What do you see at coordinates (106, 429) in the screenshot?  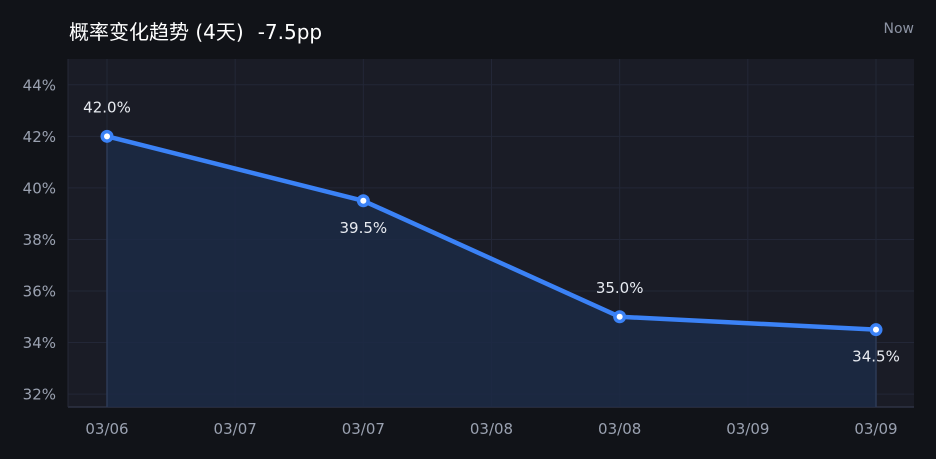 I see `x-tick-label: 03/06` at bounding box center [106, 429].